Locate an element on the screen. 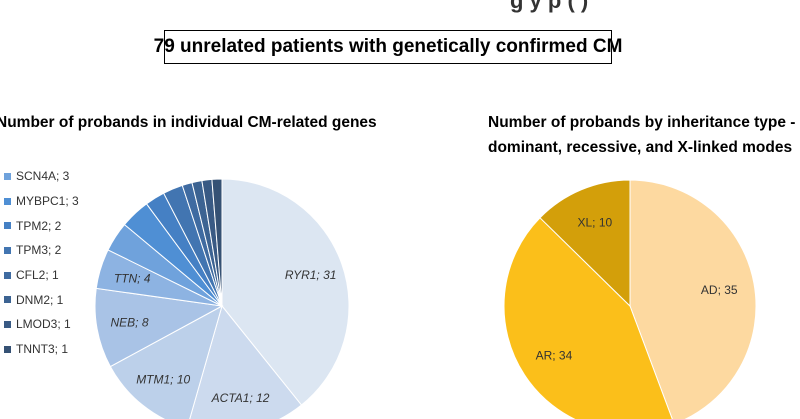 The height and width of the screenshot is (419, 800). legend-item: MYBPC1; 3 is located at coordinates (41, 201).